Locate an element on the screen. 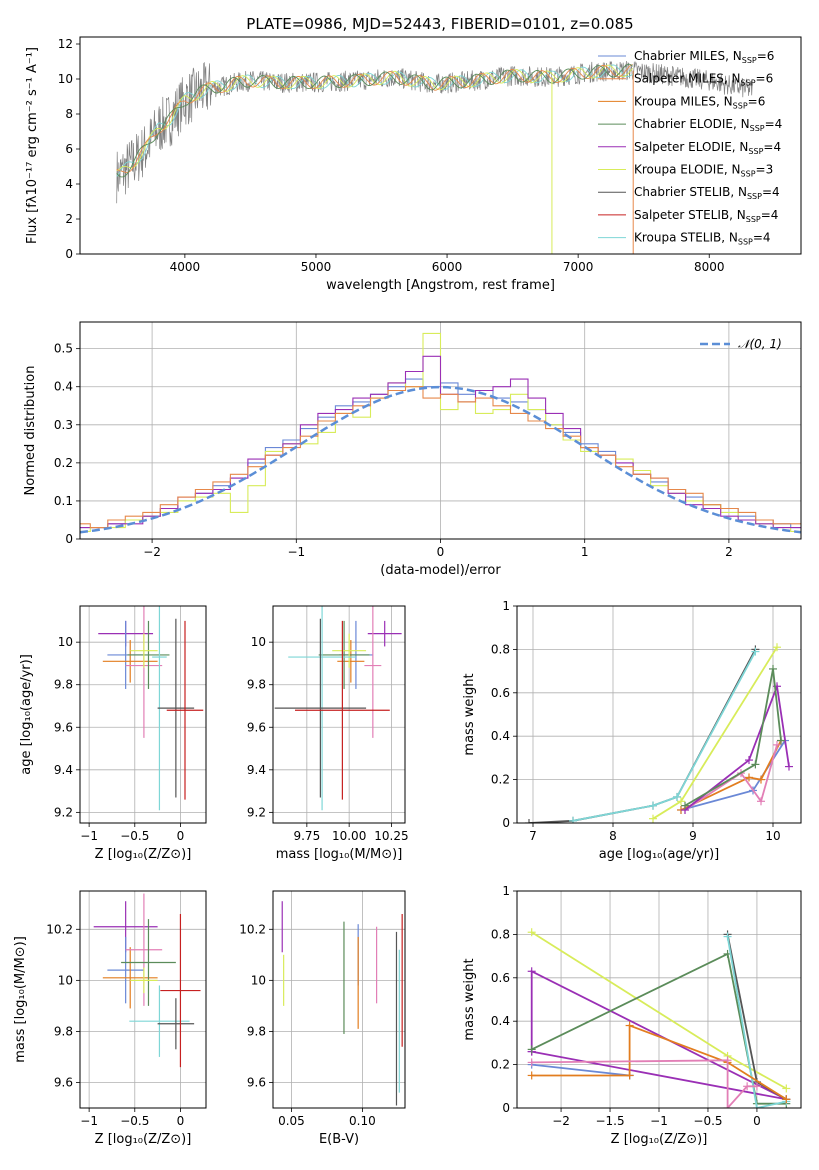  x-tick-label: 10 is located at coordinates (772, 836).